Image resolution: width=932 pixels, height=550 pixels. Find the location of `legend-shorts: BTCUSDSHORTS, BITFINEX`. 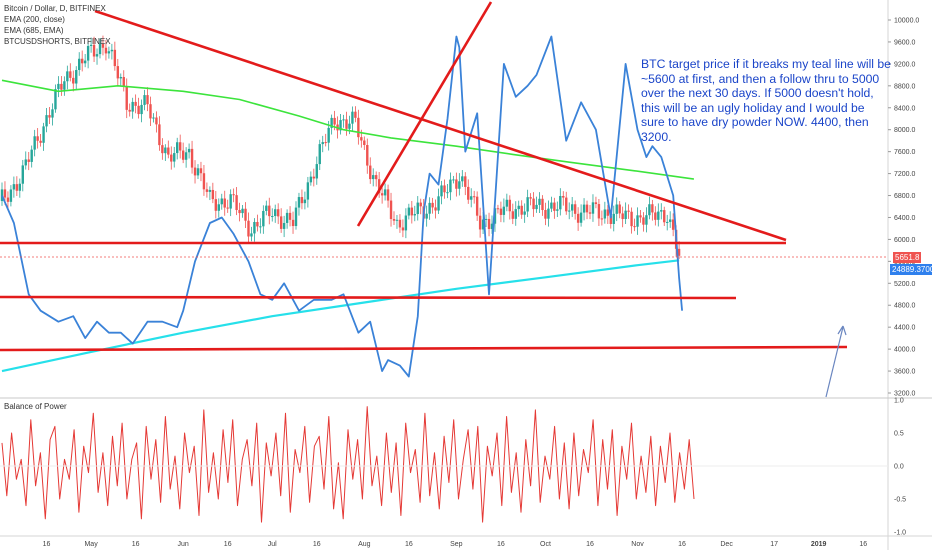

legend-shorts: BTCUSDSHORTS, BITFINEX is located at coordinates (57, 41).